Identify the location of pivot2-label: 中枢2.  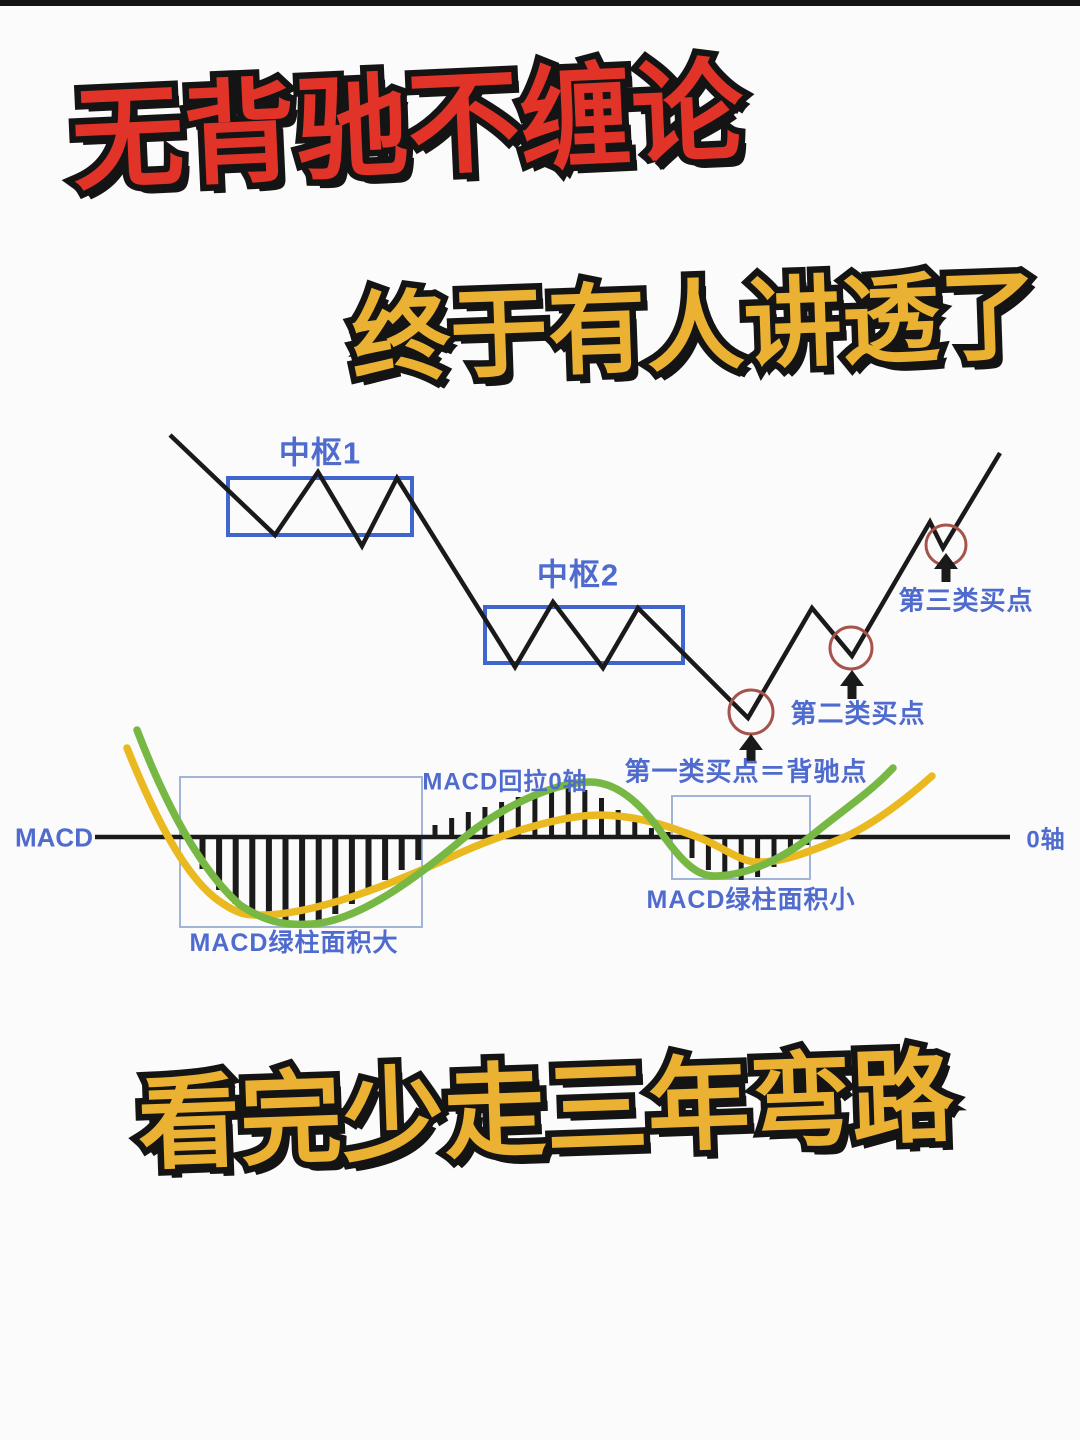
(578, 575).